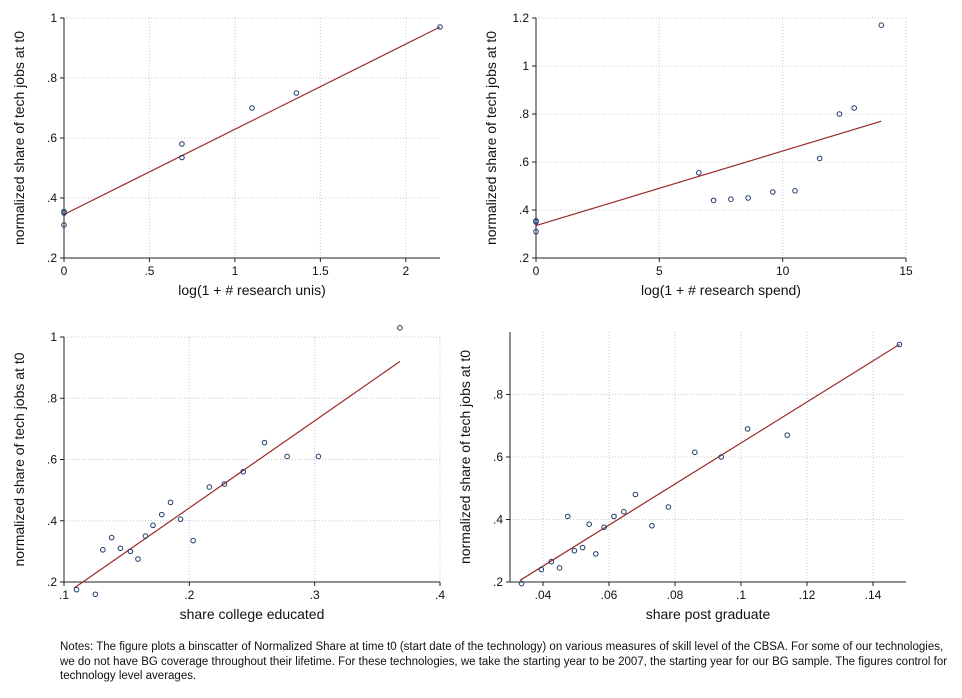 The width and height of the screenshot is (962, 698). Describe the element at coordinates (235, 271) in the screenshot. I see `x-tick-label: 1` at that location.